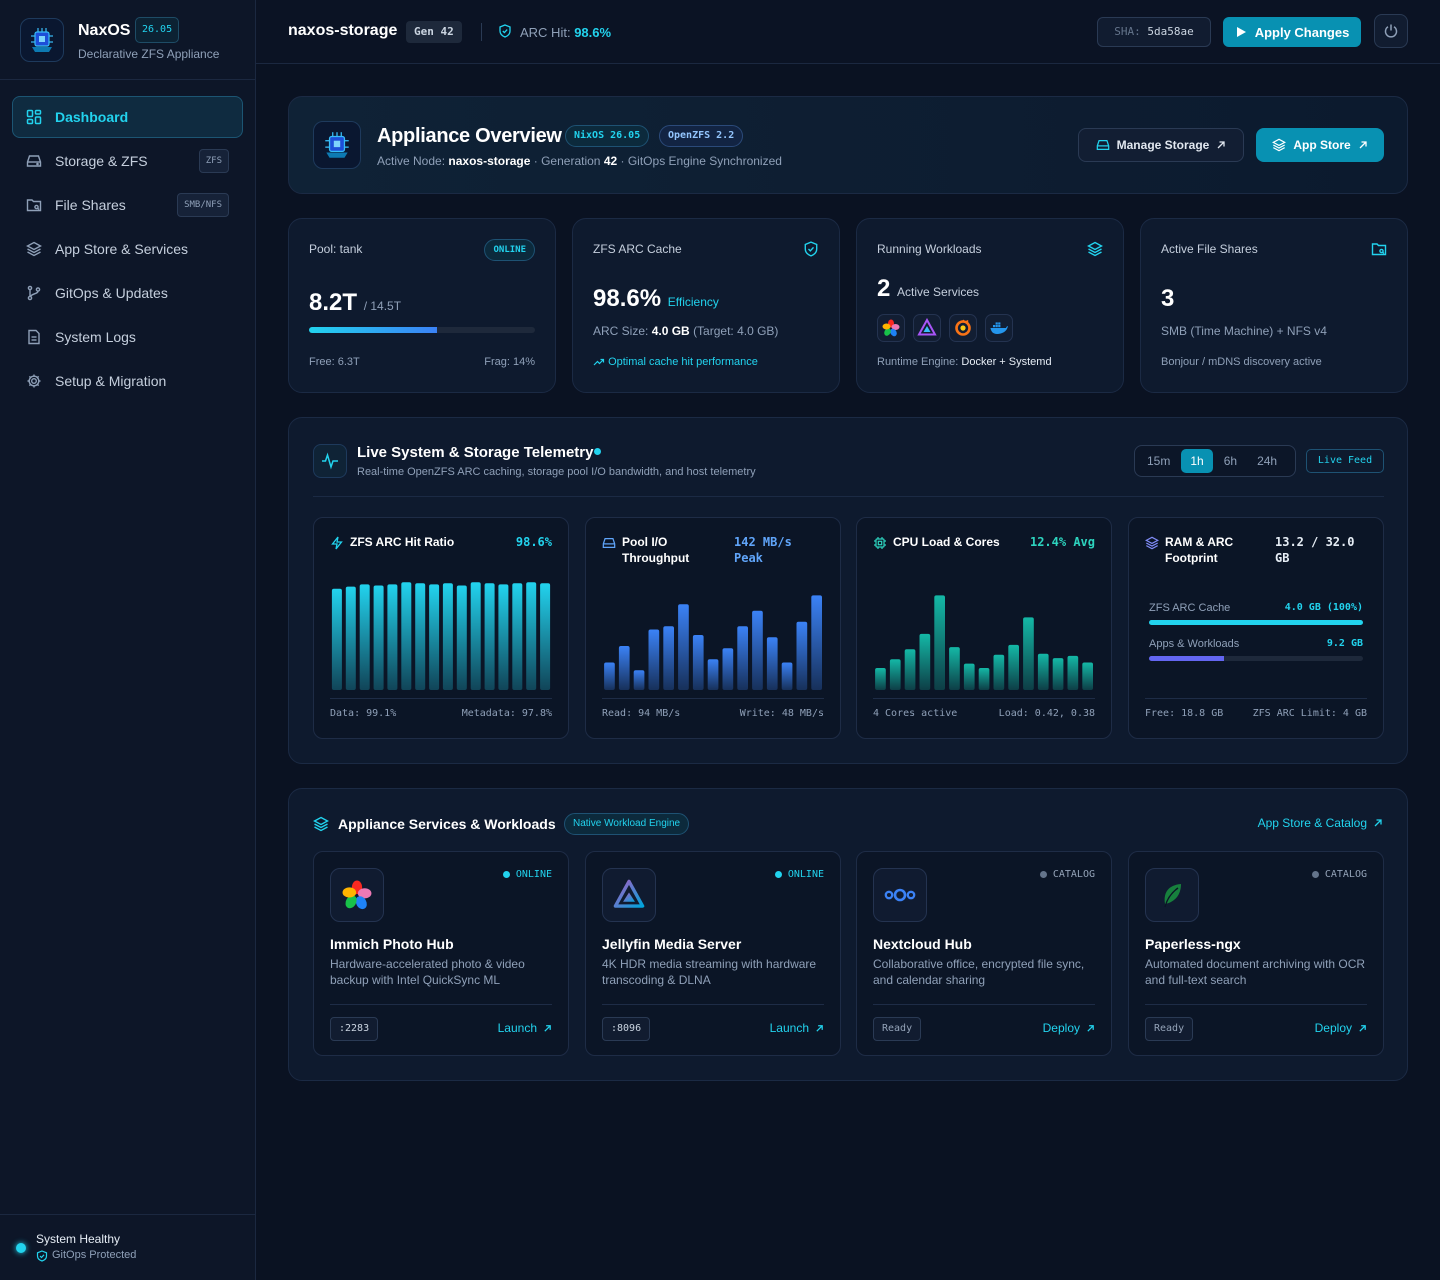 The width and height of the screenshot is (1440, 1280). I want to click on app-store-button: App Store, so click(1320, 145).